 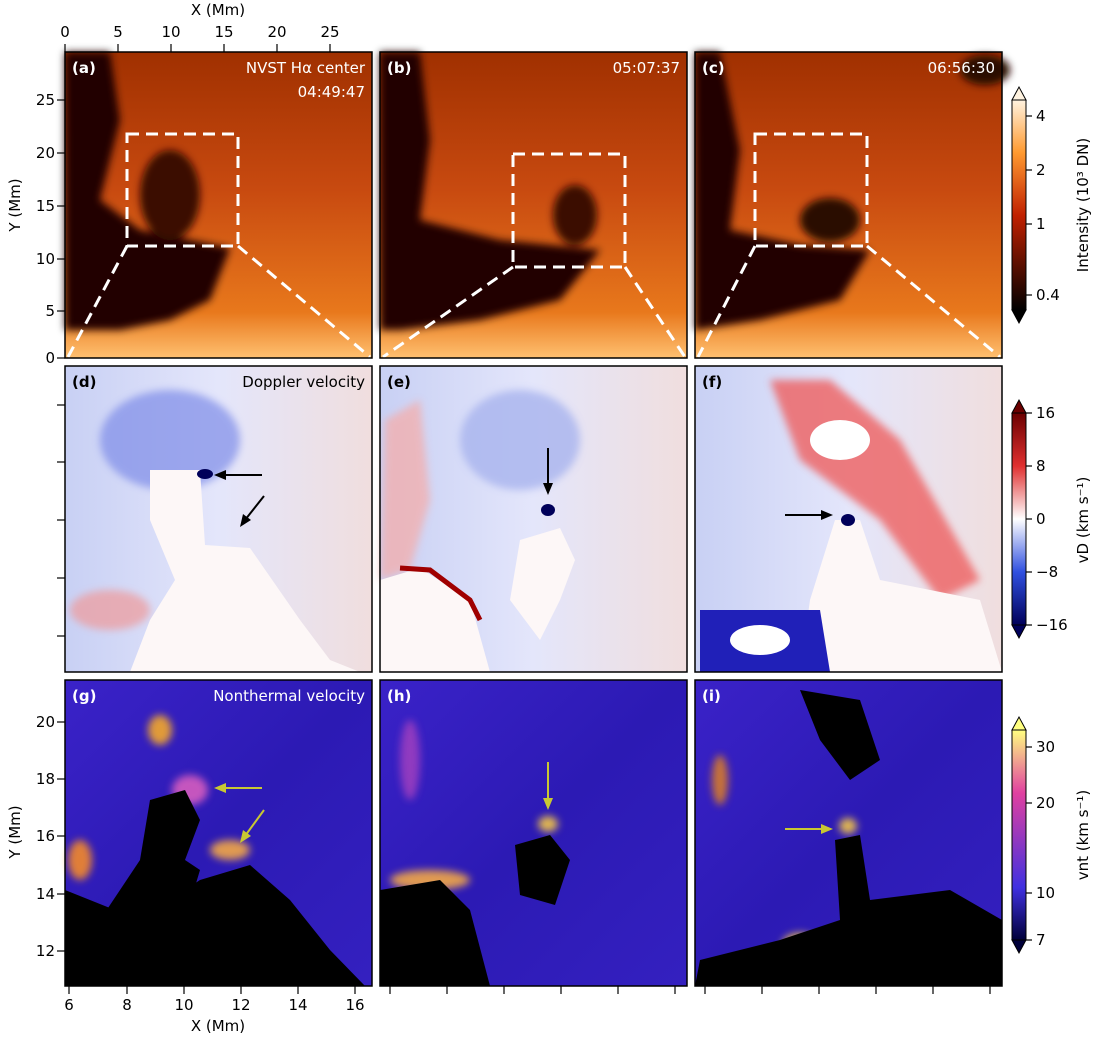 What do you see at coordinates (61, 520) in the screenshot?
I see `row2-y-ticks` at bounding box center [61, 520].